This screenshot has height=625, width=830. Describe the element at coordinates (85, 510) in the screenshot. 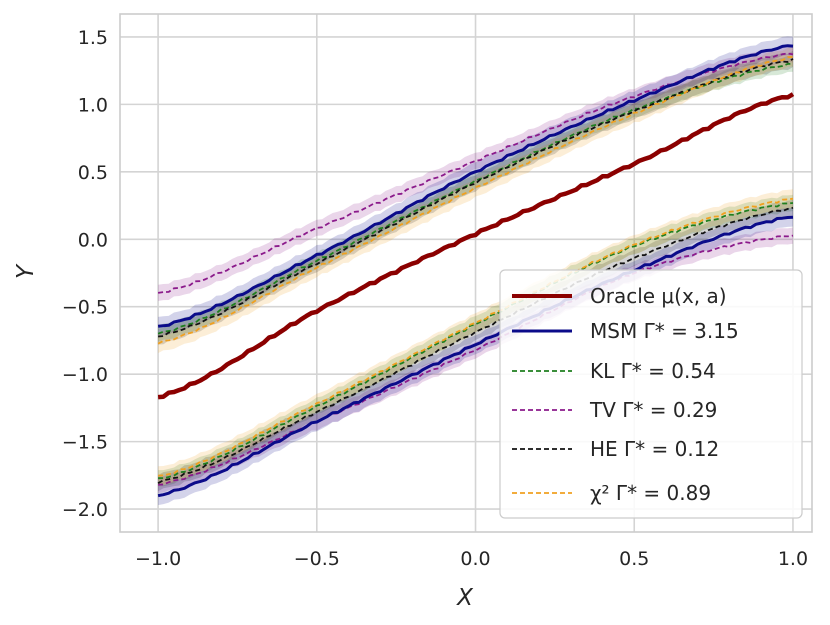

I see `y-tick-label: −2.0` at that location.